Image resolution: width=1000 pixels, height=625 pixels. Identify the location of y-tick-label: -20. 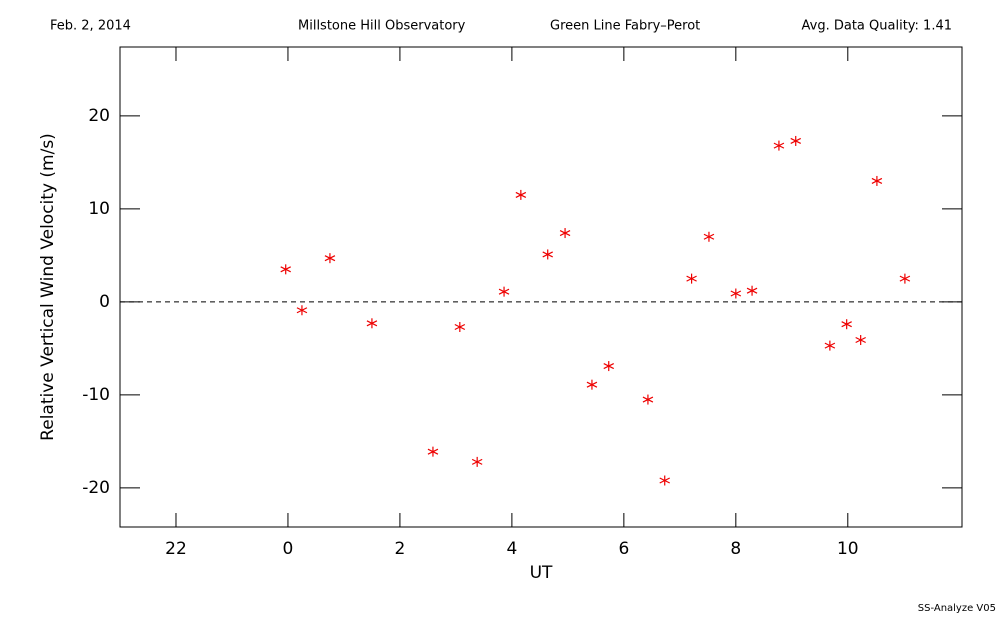
(96, 488).